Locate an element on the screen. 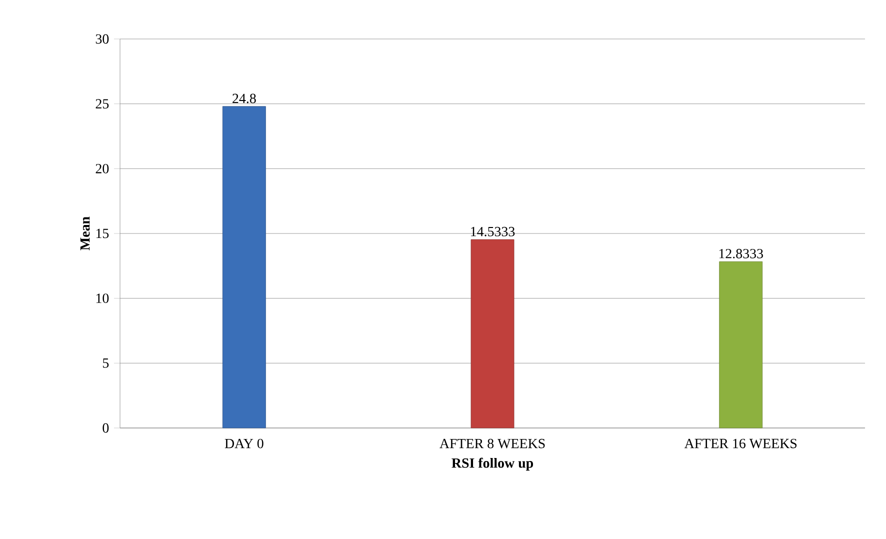  y-tick-label: 30 is located at coordinates (102, 39).